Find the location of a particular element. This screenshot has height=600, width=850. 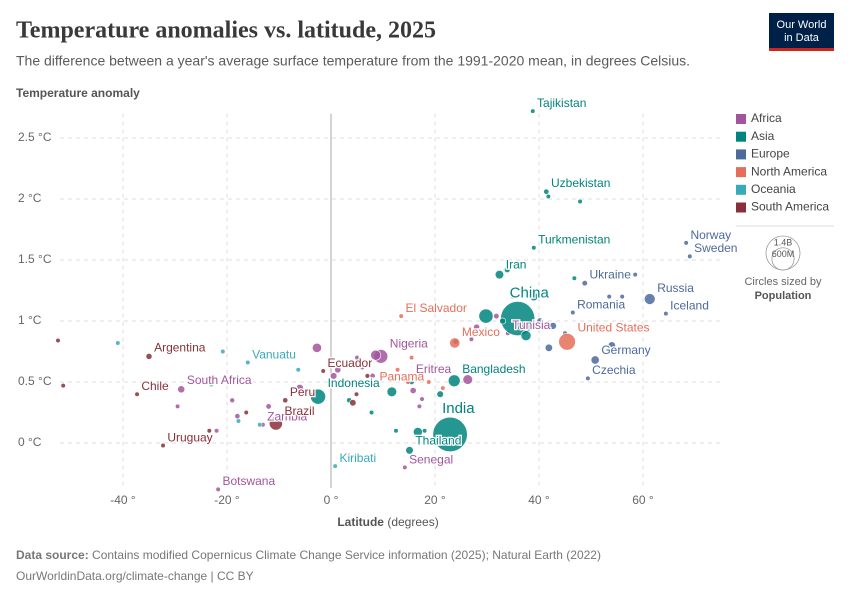

x-tick-label: 20 ° is located at coordinates (435, 500).